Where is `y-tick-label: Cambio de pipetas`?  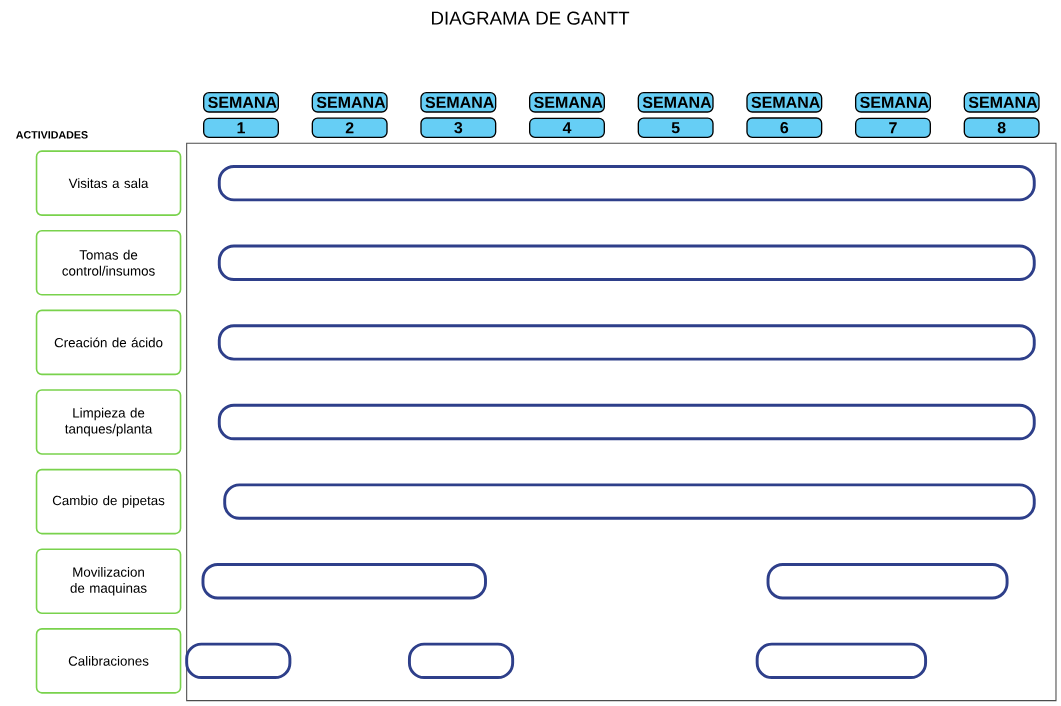 y-tick-label: Cambio de pipetas is located at coordinates (108, 501).